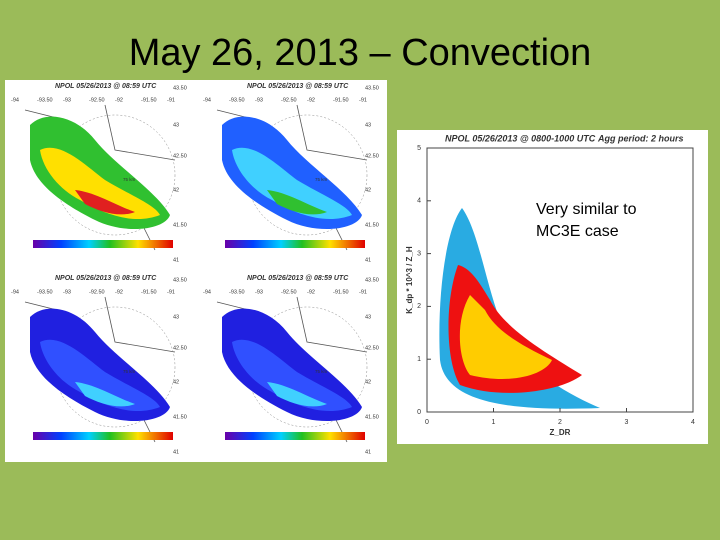 Image resolution: width=720 pixels, height=540 pixels. I want to click on y-tick-label: 1, so click(419, 359).